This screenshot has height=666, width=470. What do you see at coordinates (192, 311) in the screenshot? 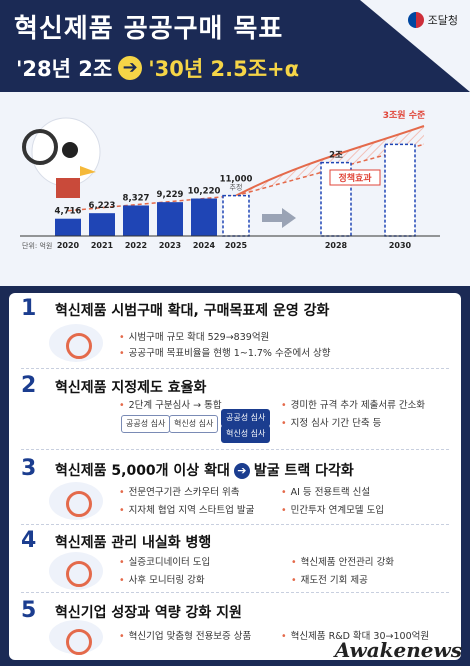
I see `section-title: 혁신제품 시범구매 확대, 구매목표제 운영 강화` at bounding box center [192, 311].